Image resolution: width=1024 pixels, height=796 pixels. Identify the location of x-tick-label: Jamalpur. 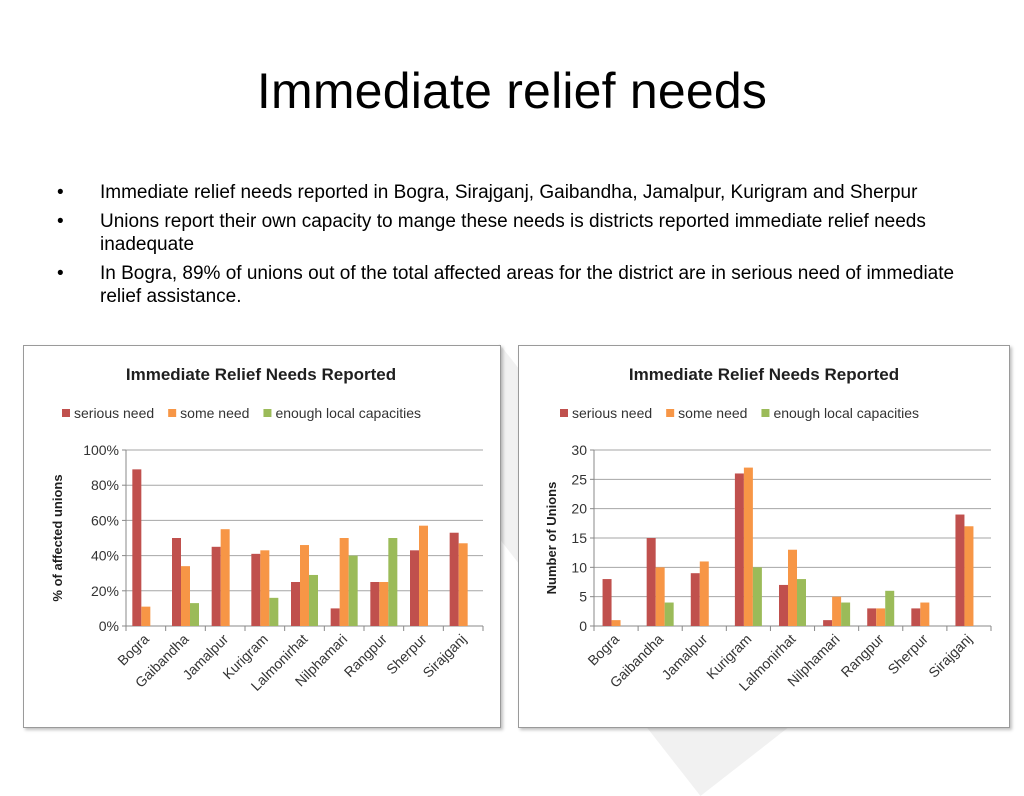
(684, 657).